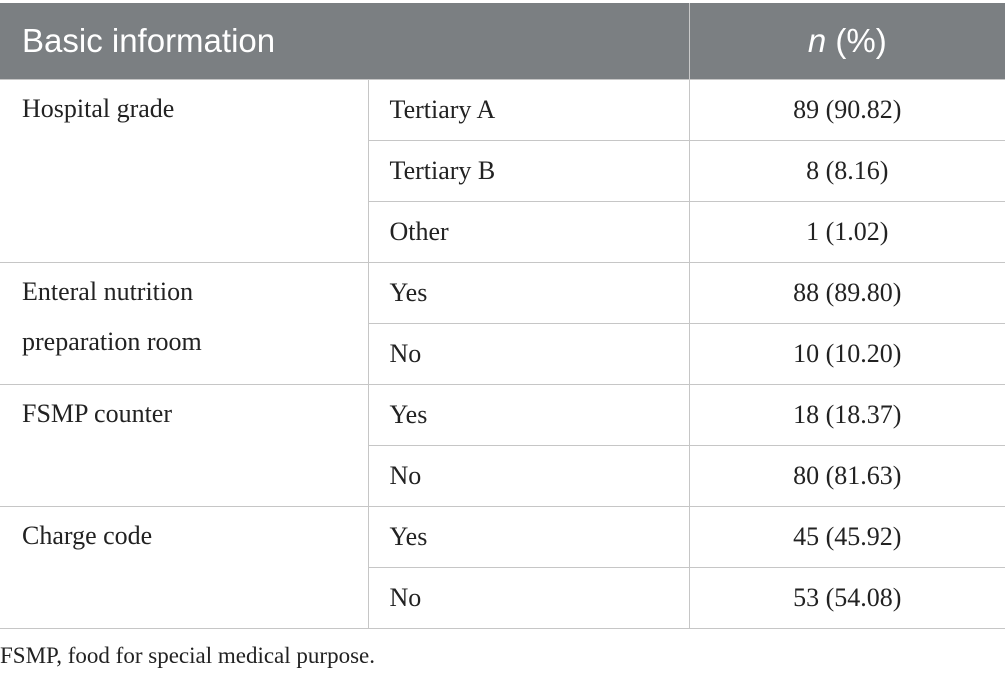  Describe the element at coordinates (846, 537) in the screenshot. I see `value-cell: 45 (45.92)` at that location.